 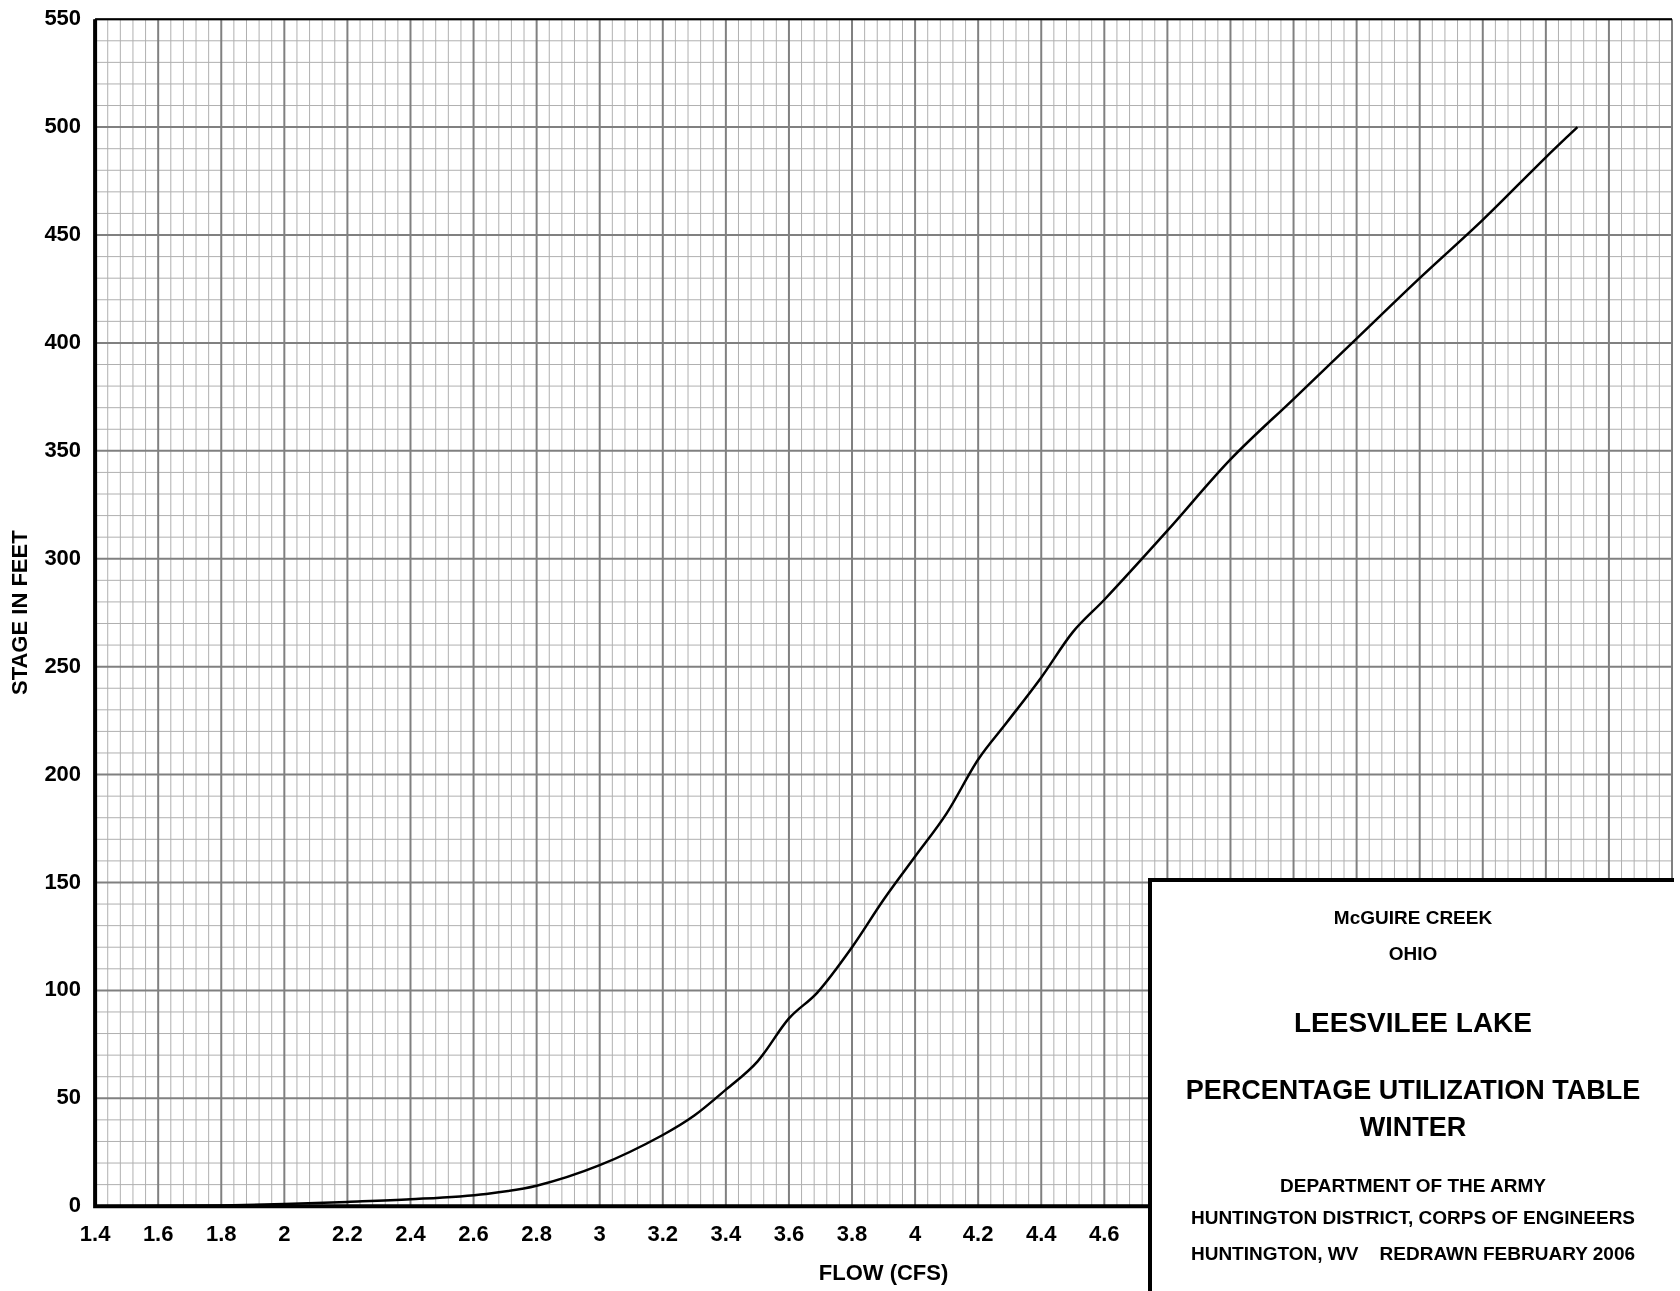 I want to click on annotation: OHIO, so click(x=1413, y=953).